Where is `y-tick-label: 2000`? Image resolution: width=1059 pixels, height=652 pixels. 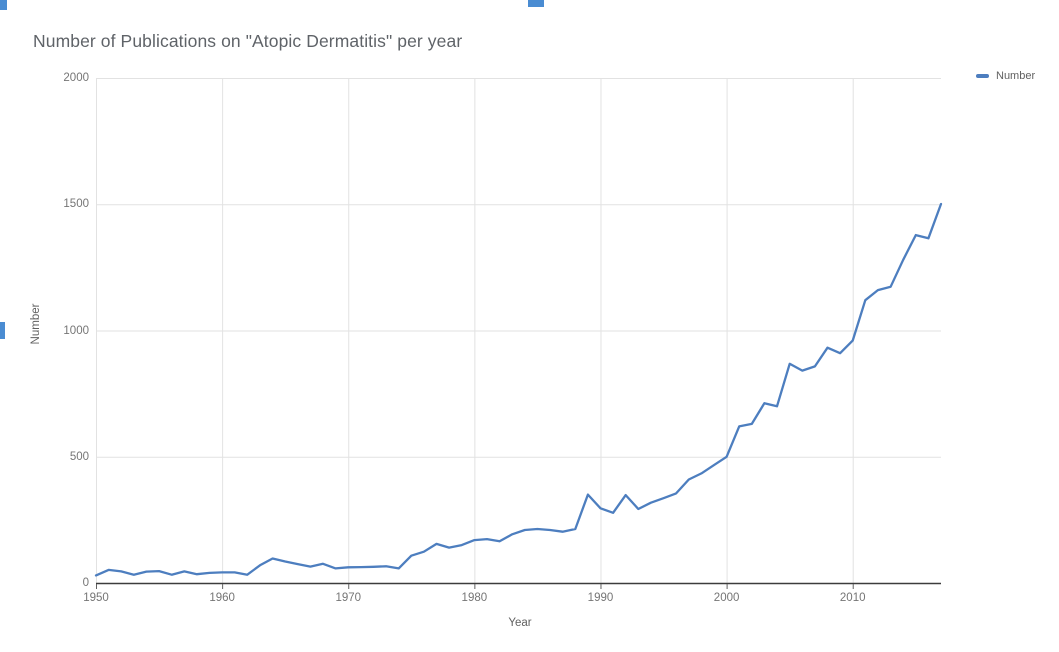
y-tick-label: 2000 is located at coordinates (76, 78).